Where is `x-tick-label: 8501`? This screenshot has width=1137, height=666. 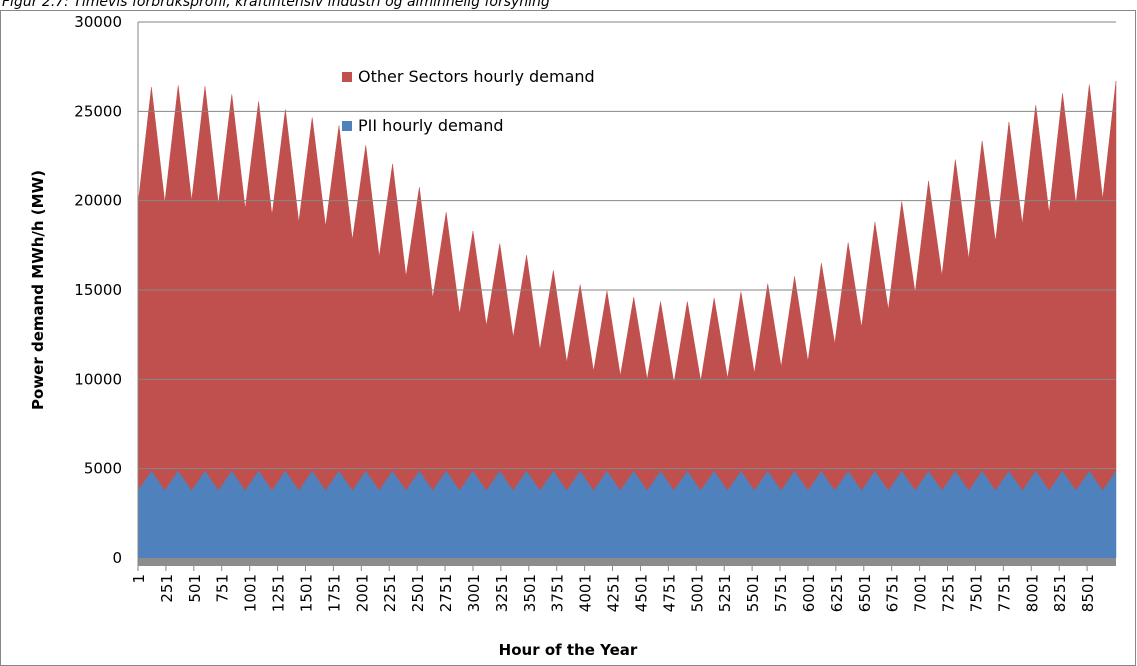
x-tick-label: 8501 is located at coordinates (1088, 593).